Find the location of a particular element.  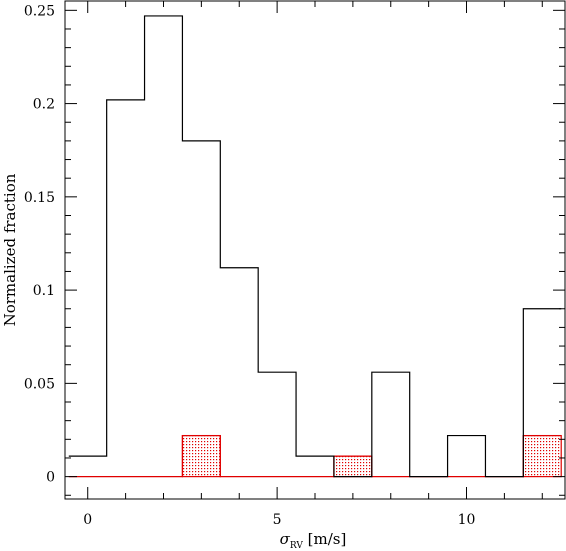

x-axis-label: σRV [m/s] is located at coordinates (313, 540).